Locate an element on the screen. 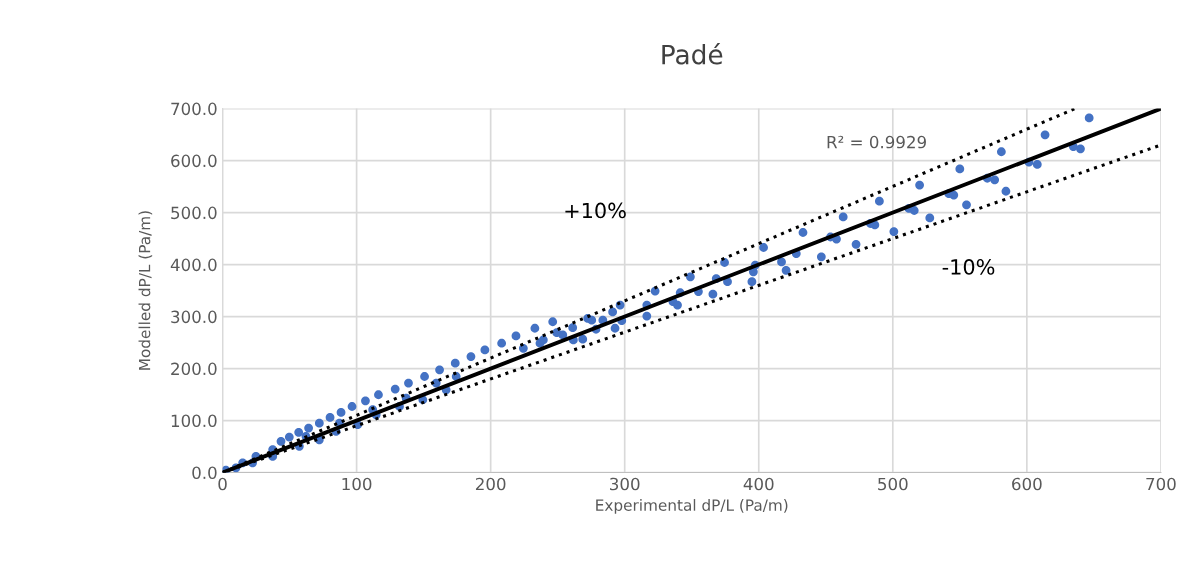 This screenshot has height=587, width=1203. x-tick-label: 100 is located at coordinates (357, 484).